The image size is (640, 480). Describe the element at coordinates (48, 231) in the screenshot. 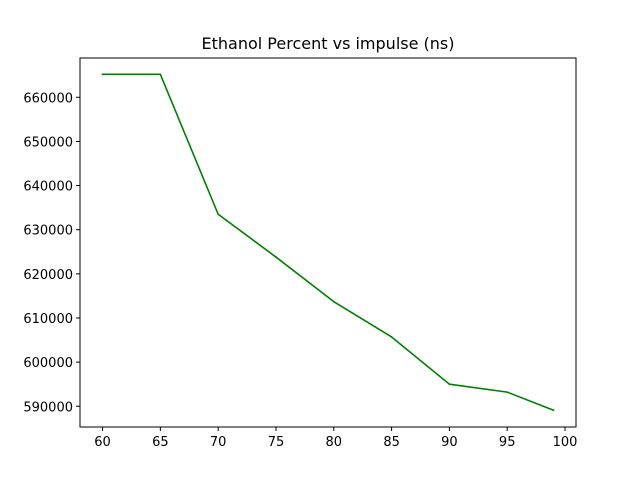

I see `y-tick-label: 630000` at that location.